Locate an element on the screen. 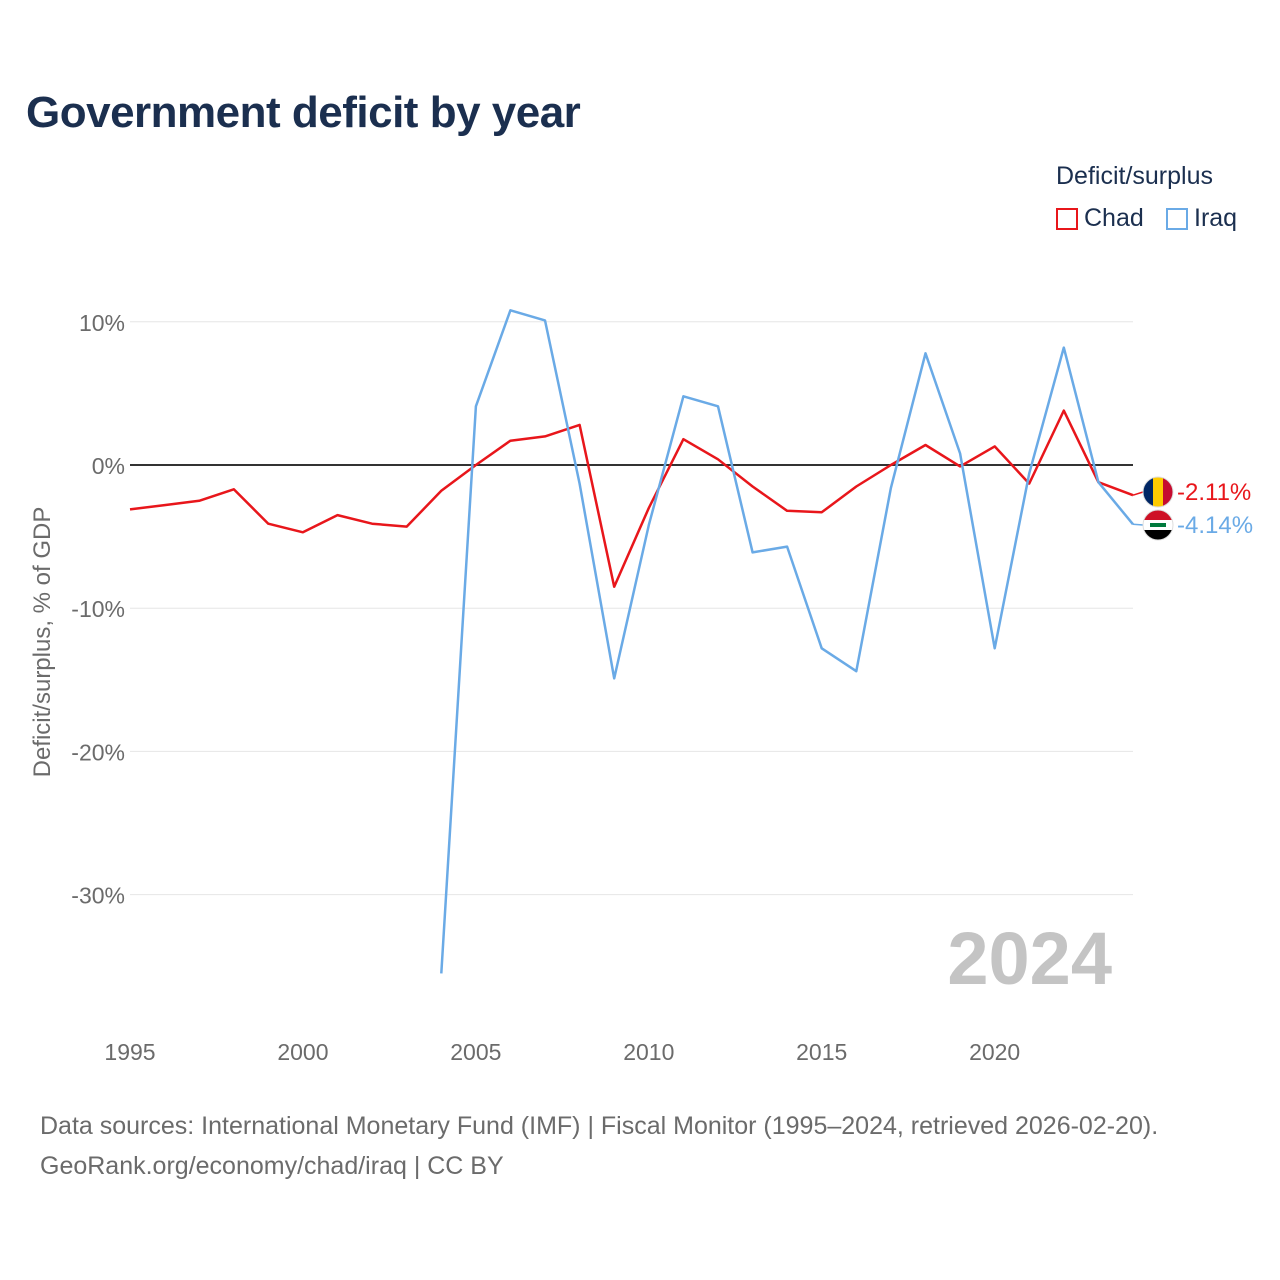  legend-item-chad: Chad is located at coordinates (1100, 218).